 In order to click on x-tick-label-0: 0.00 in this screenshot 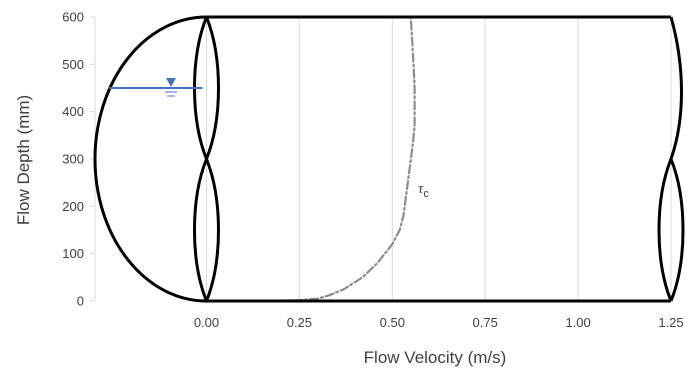, I will do `click(206, 322)`.